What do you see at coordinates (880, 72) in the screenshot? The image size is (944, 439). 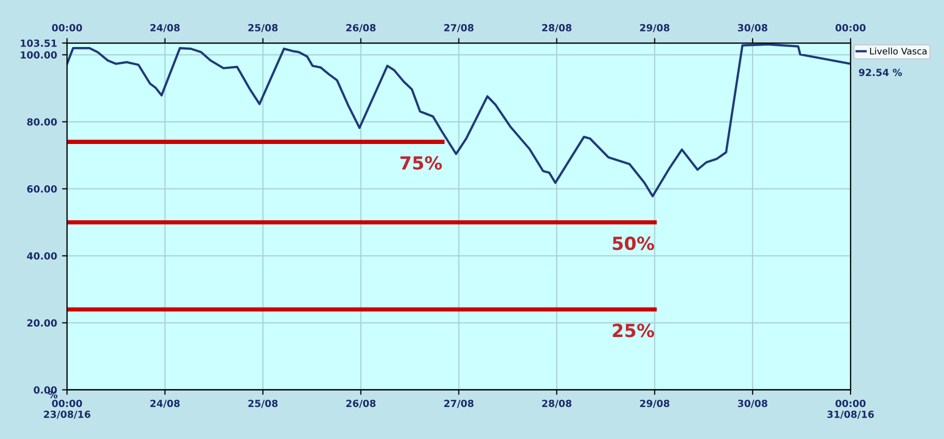 I see `text: 92.54 %` at bounding box center [880, 72].